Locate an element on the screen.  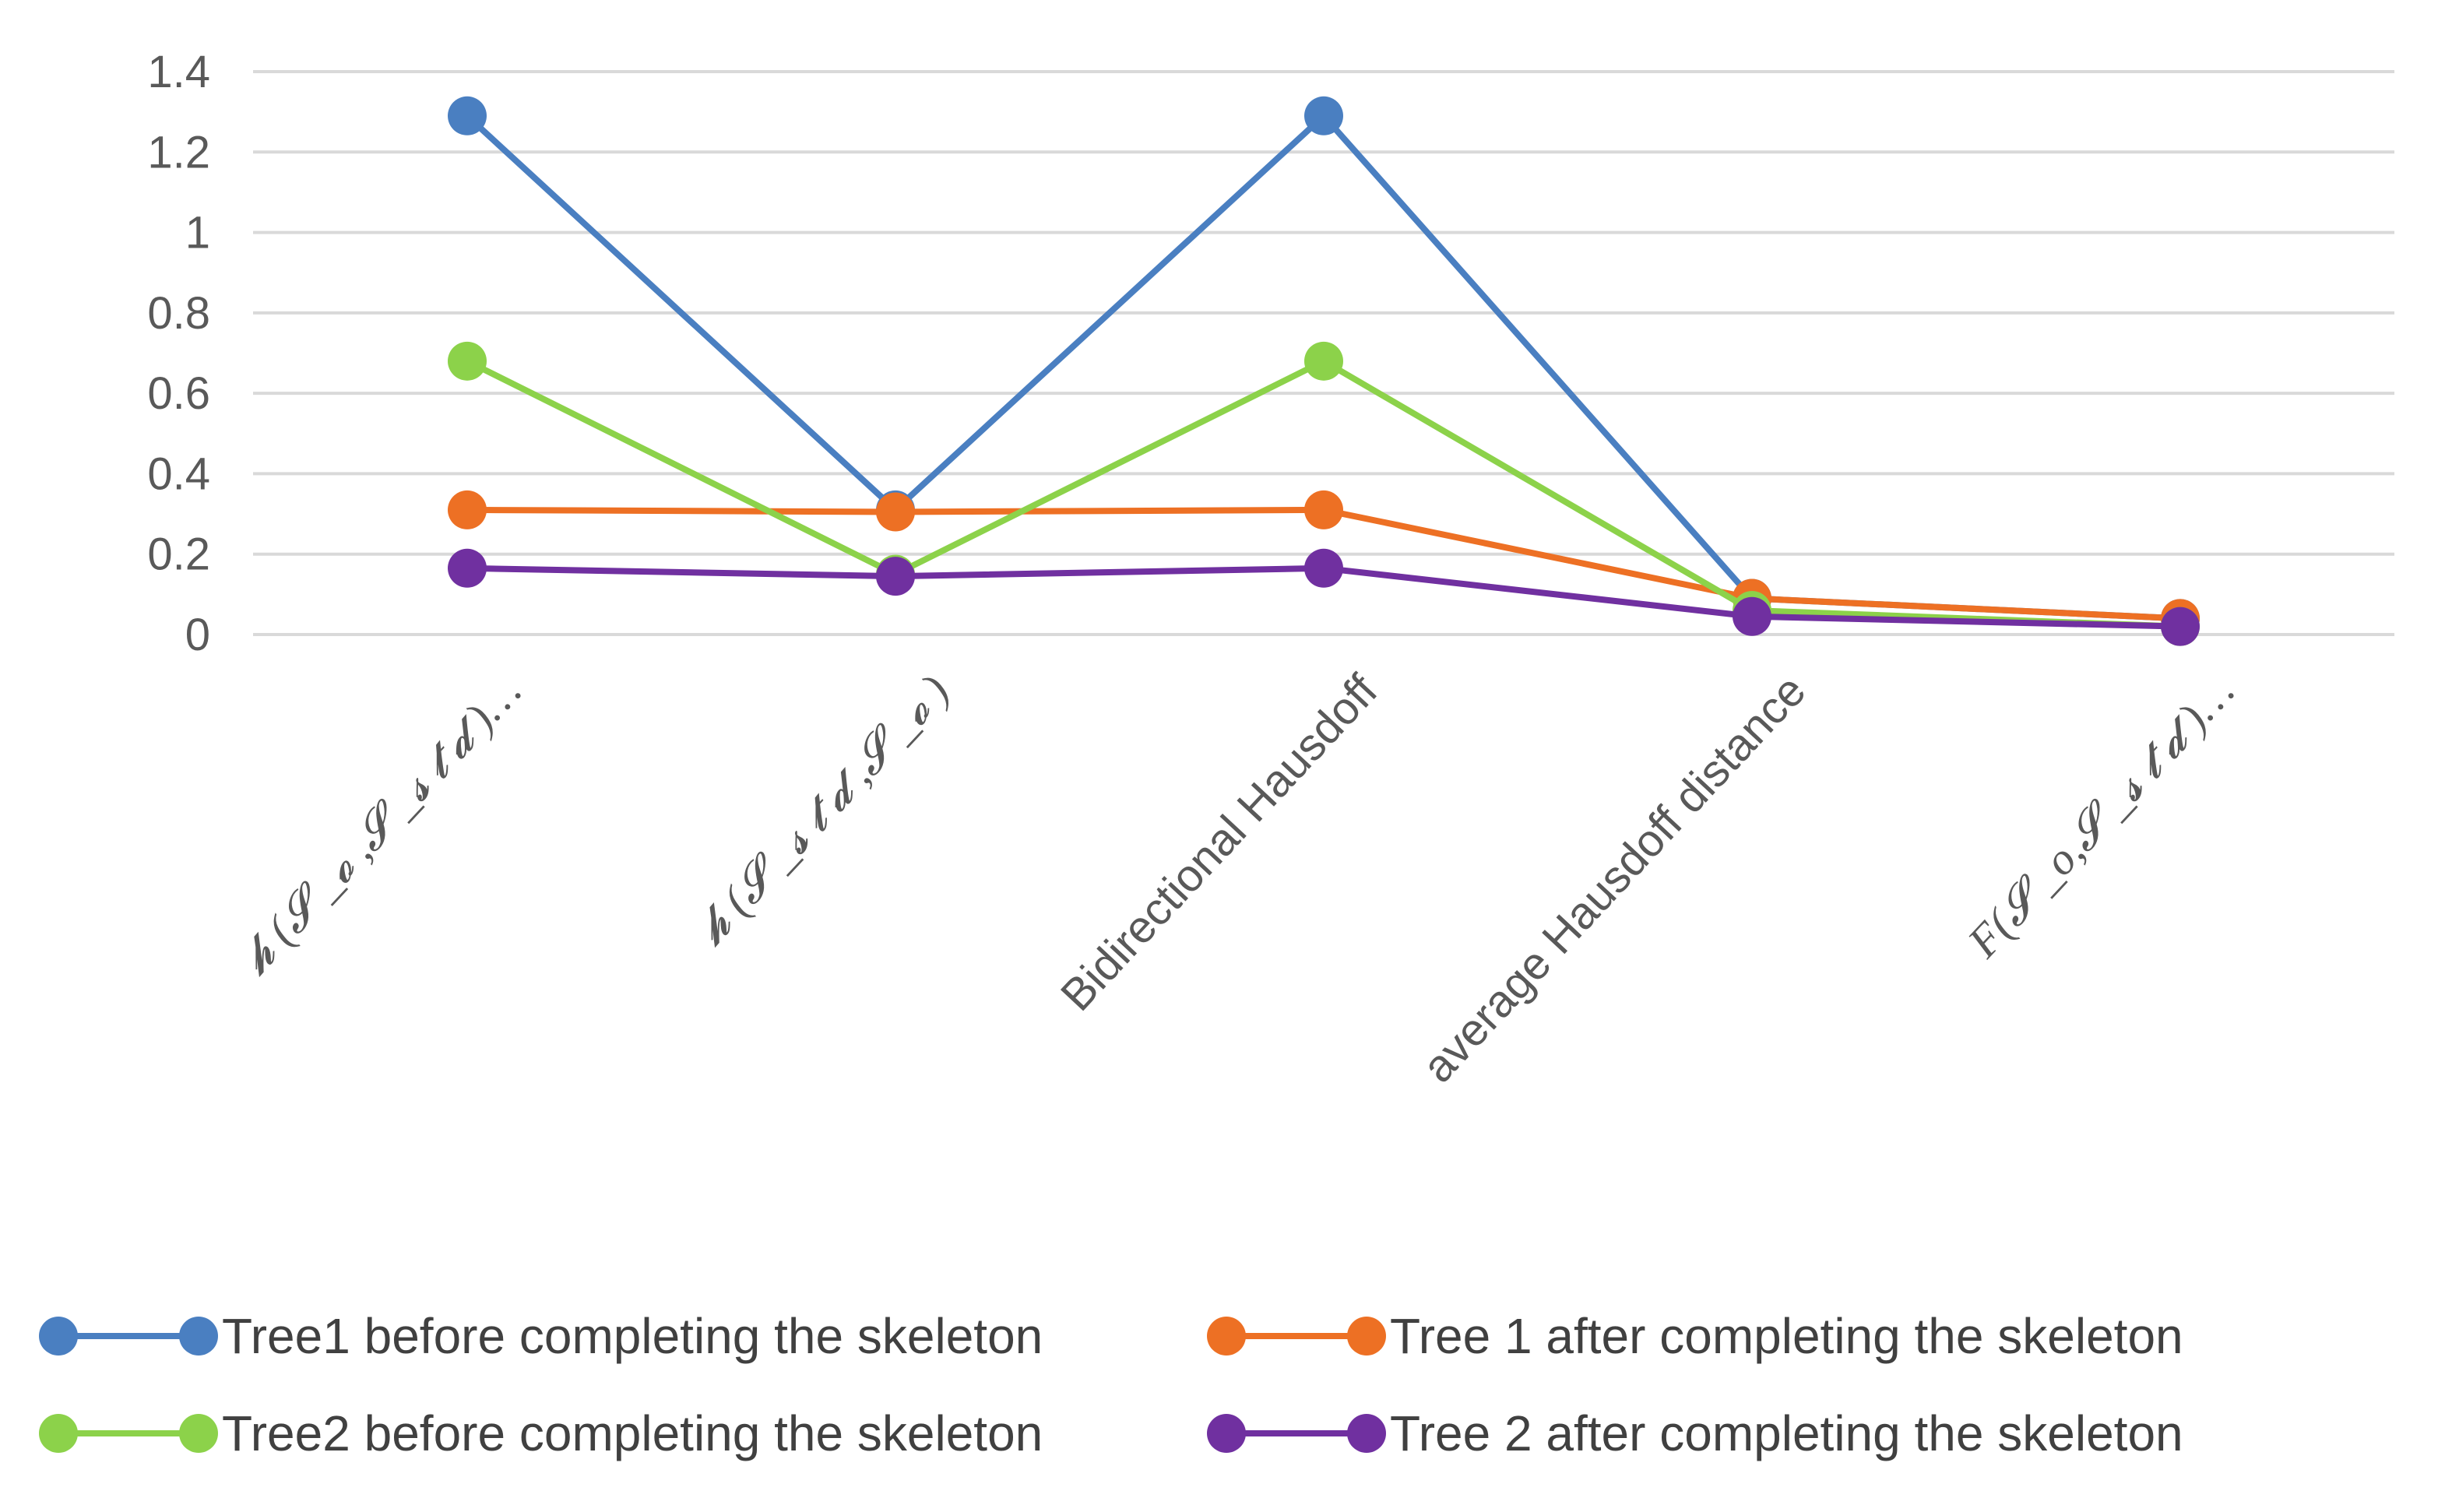
y-tick-label: 0.2 is located at coordinates (178, 554).